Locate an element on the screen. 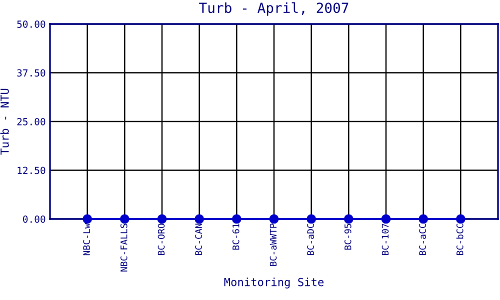  x-tick-label: BC-95 is located at coordinates (348, 237).